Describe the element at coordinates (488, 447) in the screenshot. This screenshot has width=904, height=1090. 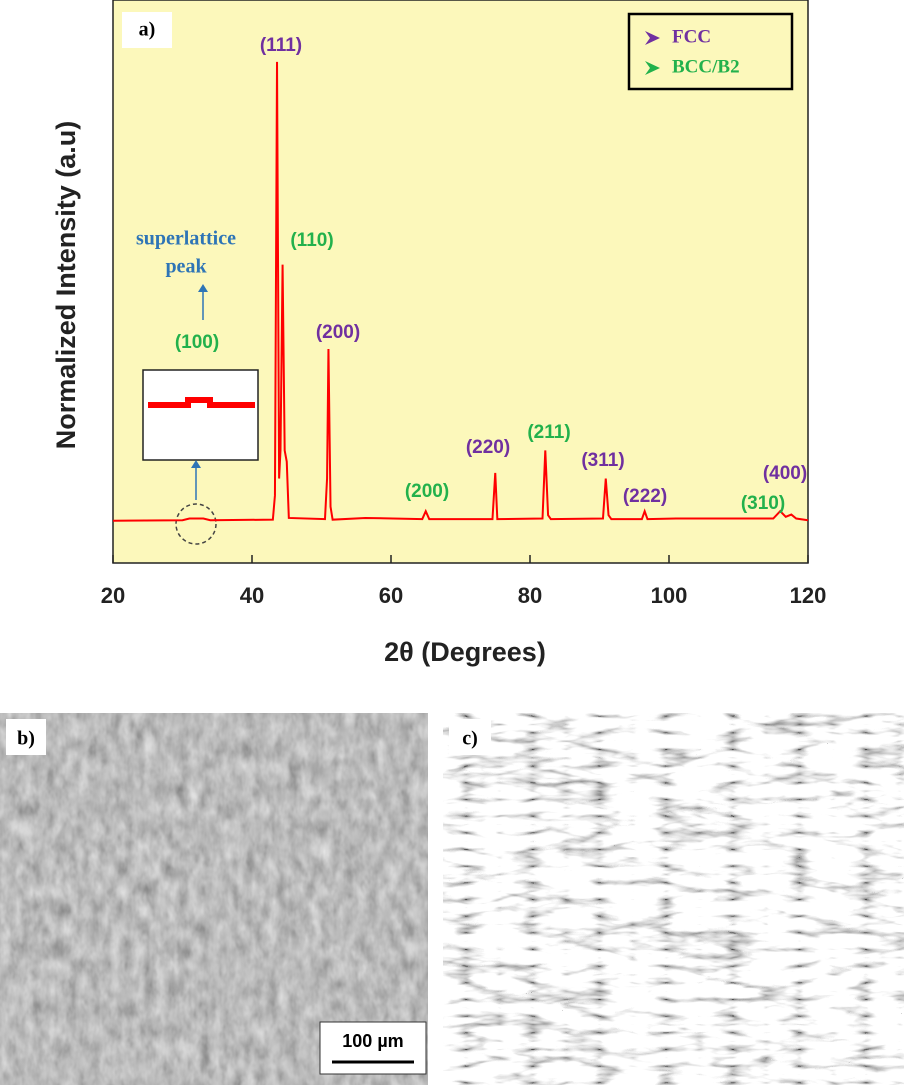
I see `peak-label: (220)` at that location.